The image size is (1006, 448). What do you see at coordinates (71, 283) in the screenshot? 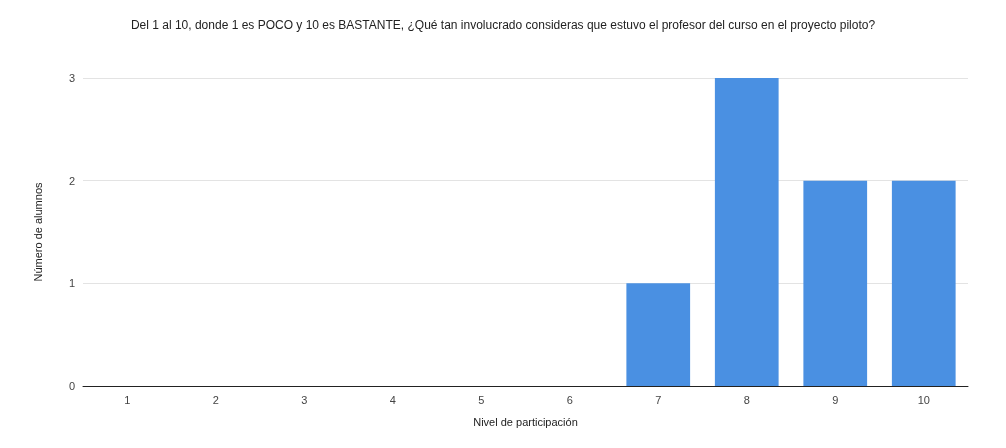
I see `y-tick-label: 1` at bounding box center [71, 283].